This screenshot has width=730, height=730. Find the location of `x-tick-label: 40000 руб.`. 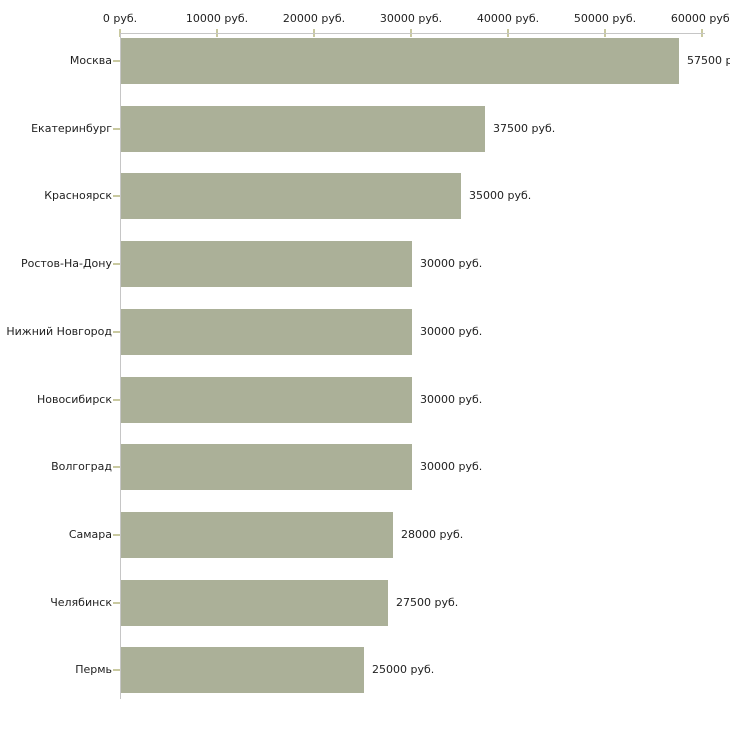

x-tick-label: 40000 руб. is located at coordinates (508, 18).